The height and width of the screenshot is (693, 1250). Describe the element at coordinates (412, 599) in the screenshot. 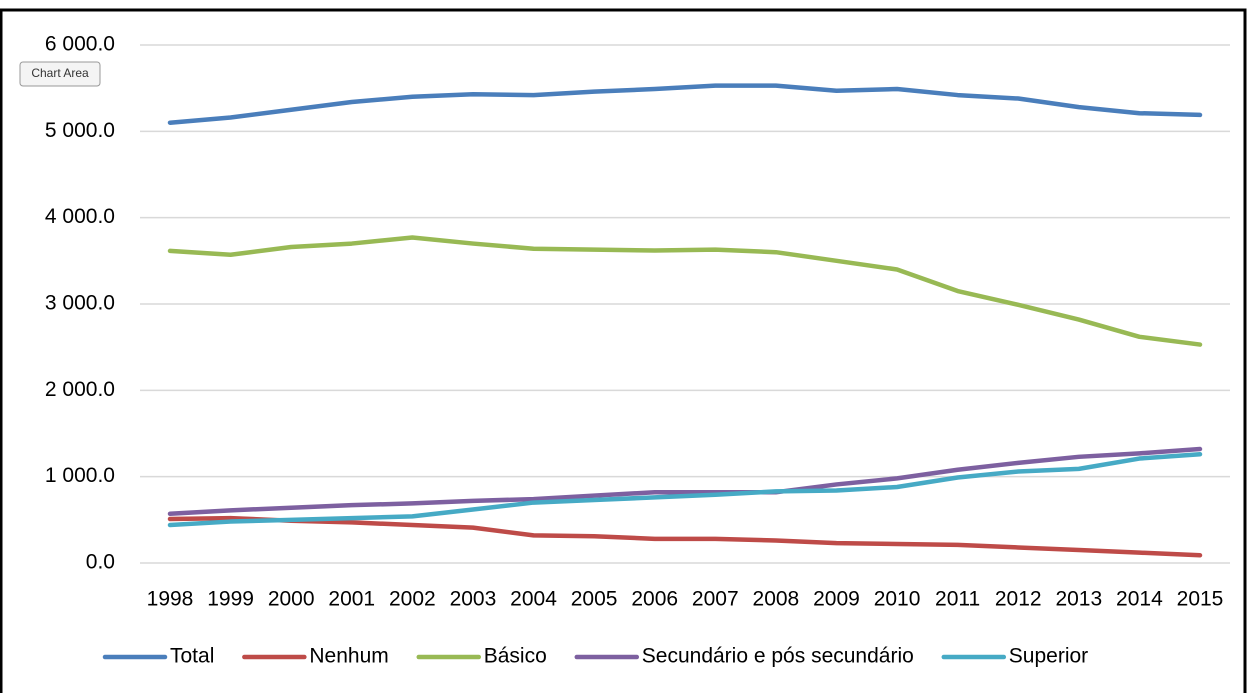

I see `x-tick-label: 2002` at that location.